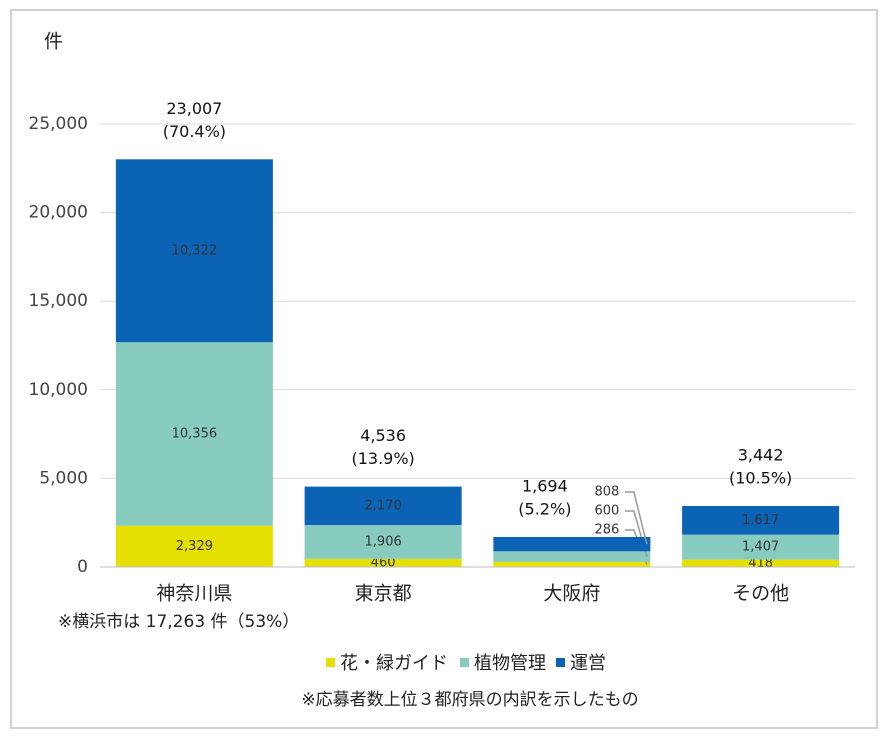  I want to click on data-label: 1,906, so click(383, 541).